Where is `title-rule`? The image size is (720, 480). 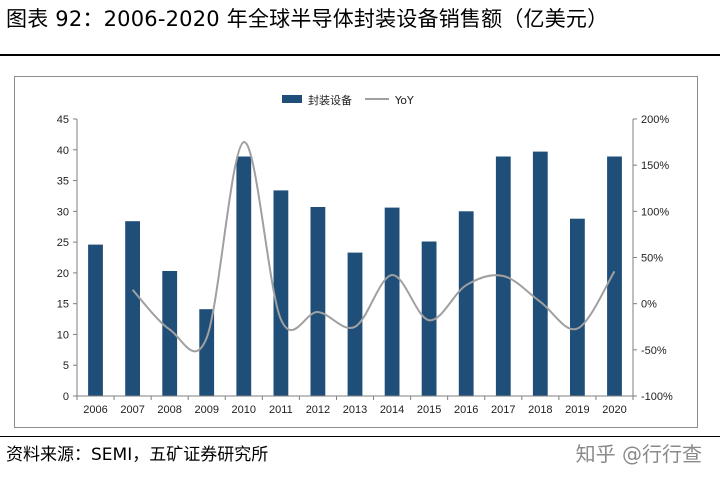 title-rule is located at coordinates (360, 55).